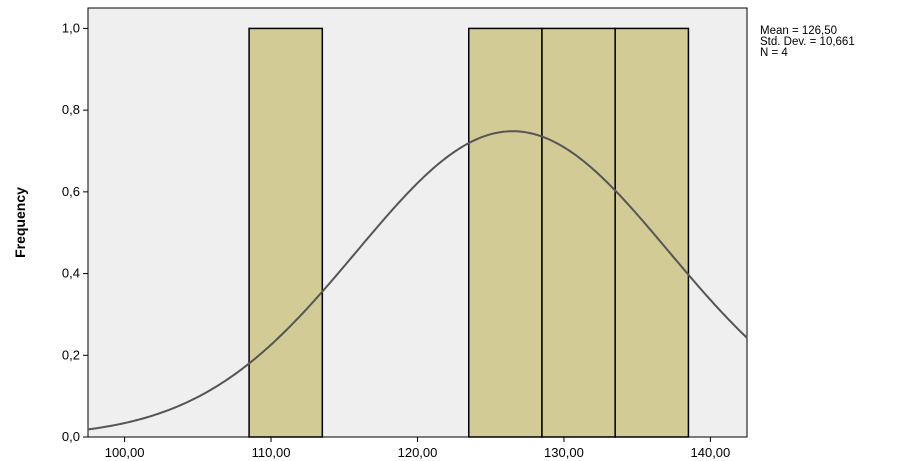 Image resolution: width=902 pixels, height=461 pixels. I want to click on x-tick-label: 130,00, so click(564, 452).